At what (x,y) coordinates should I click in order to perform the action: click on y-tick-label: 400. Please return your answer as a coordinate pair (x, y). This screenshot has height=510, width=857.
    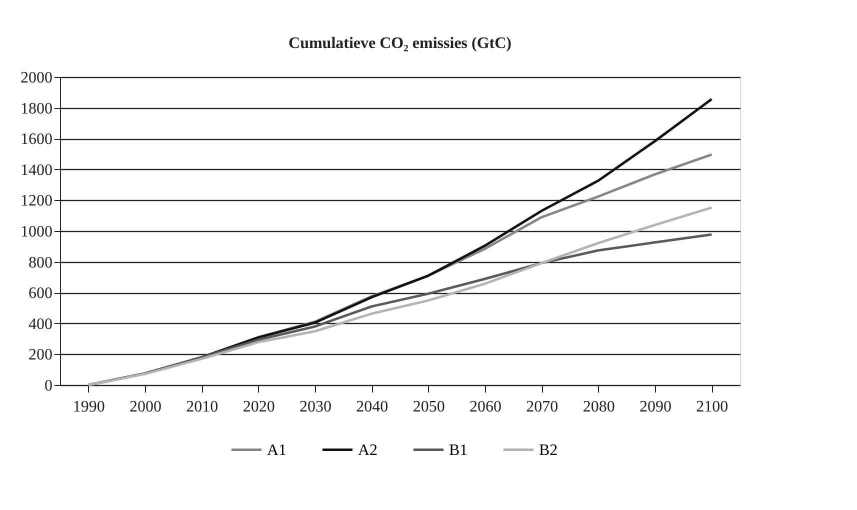
    Looking at the image, I should click on (40, 324).